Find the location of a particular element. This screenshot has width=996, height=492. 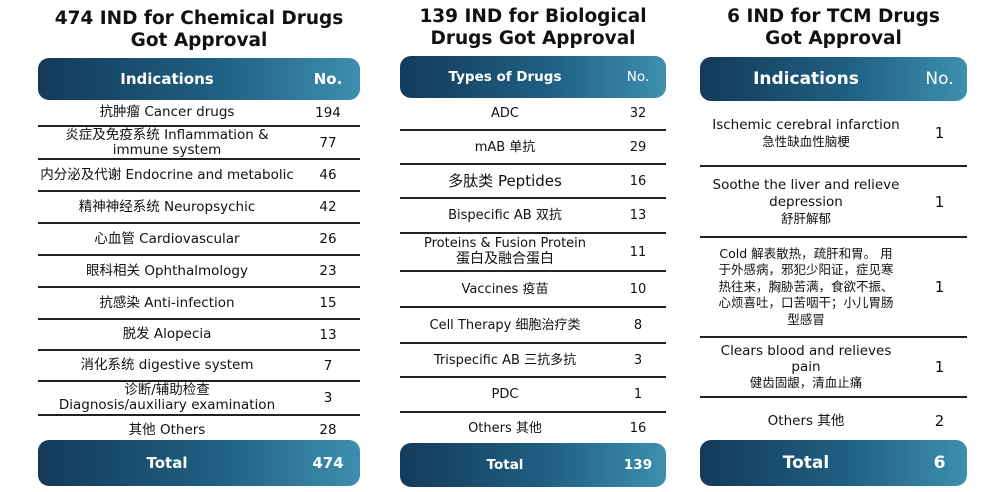

row-label-text: Vaccines 疫苗 is located at coordinates (505, 289).